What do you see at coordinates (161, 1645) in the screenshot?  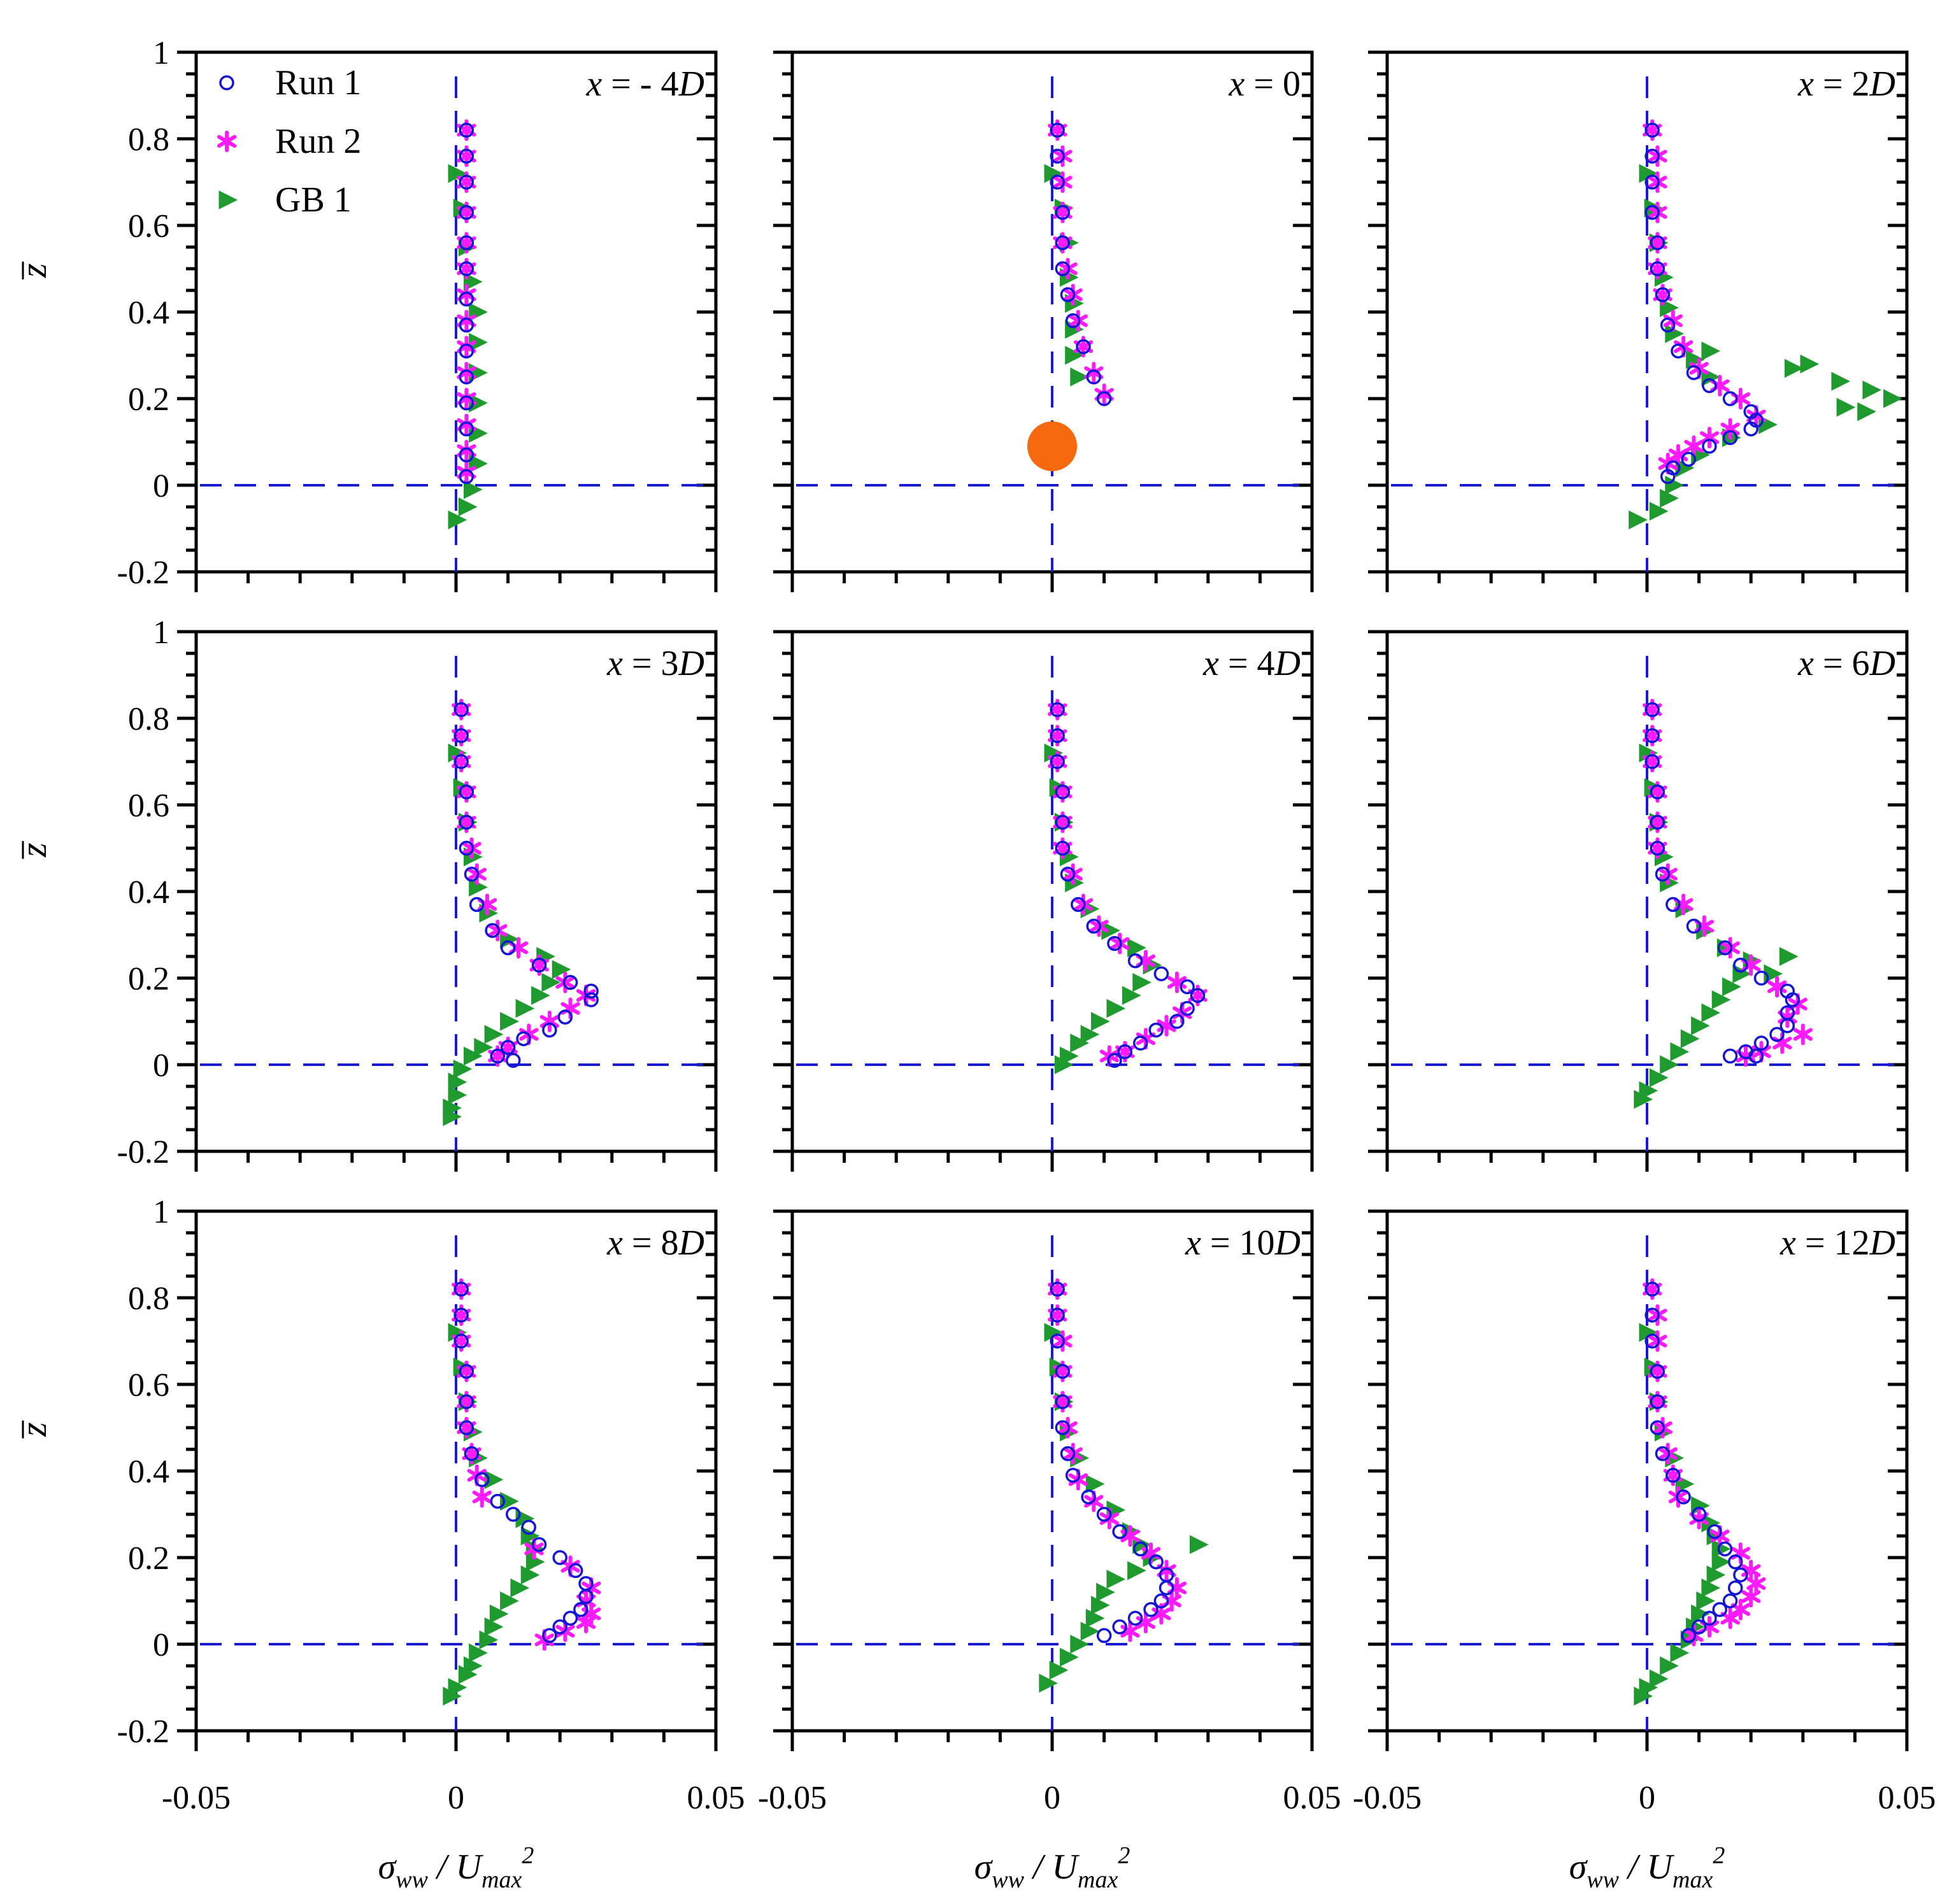 I see `y-tick-label: 0` at bounding box center [161, 1645].